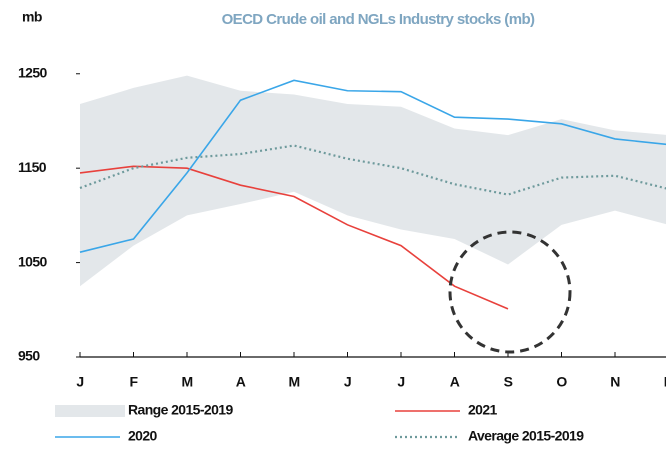  I want to click on x-tick-label: O, so click(561, 382).